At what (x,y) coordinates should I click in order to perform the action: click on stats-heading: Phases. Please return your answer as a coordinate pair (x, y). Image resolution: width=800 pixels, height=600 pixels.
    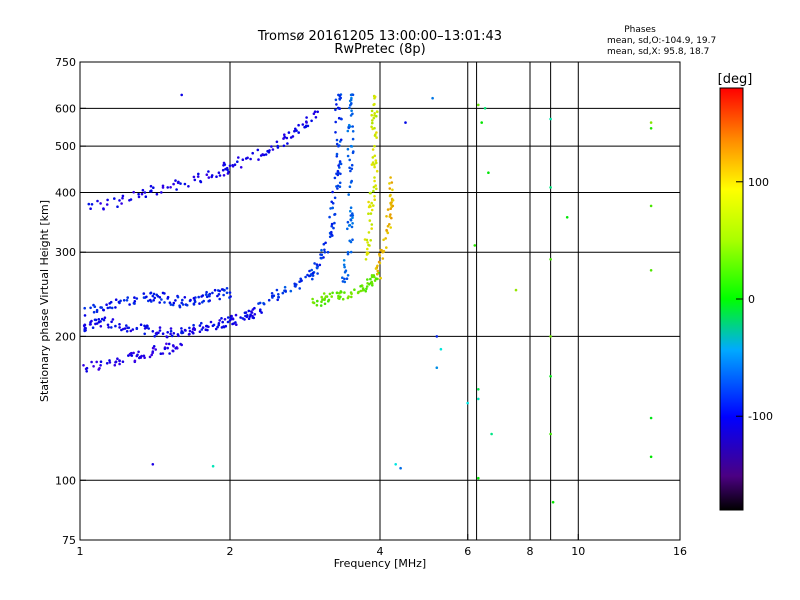
    Looking at the image, I should click on (640, 30).